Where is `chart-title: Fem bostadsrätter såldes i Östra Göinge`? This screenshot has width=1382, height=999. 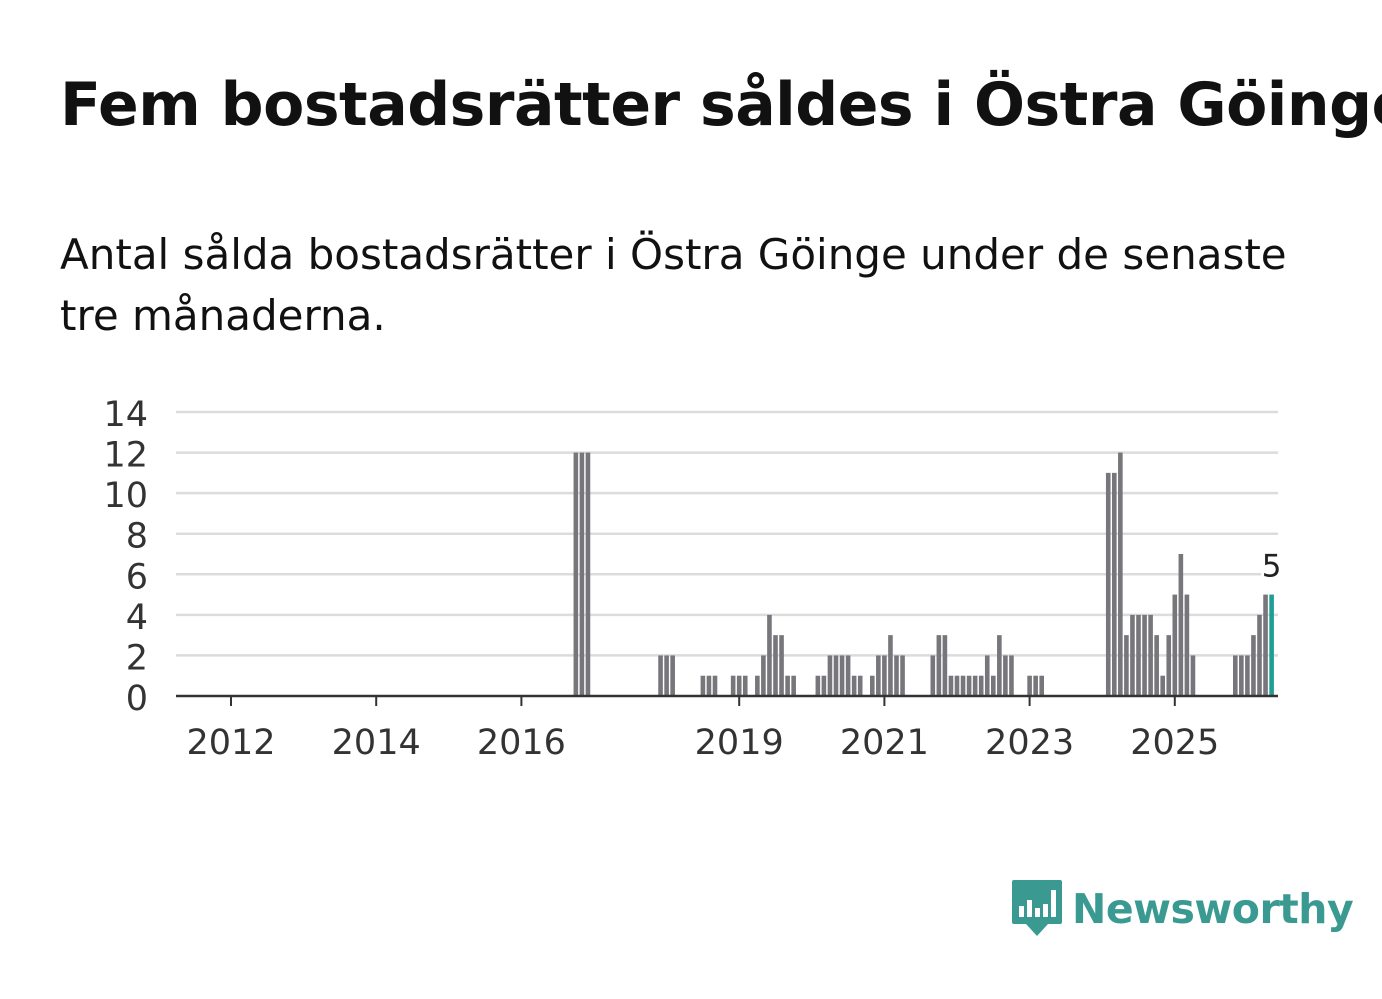
chart-title: Fem bostadsrätter såldes i Östra Göinge is located at coordinates (721, 105).